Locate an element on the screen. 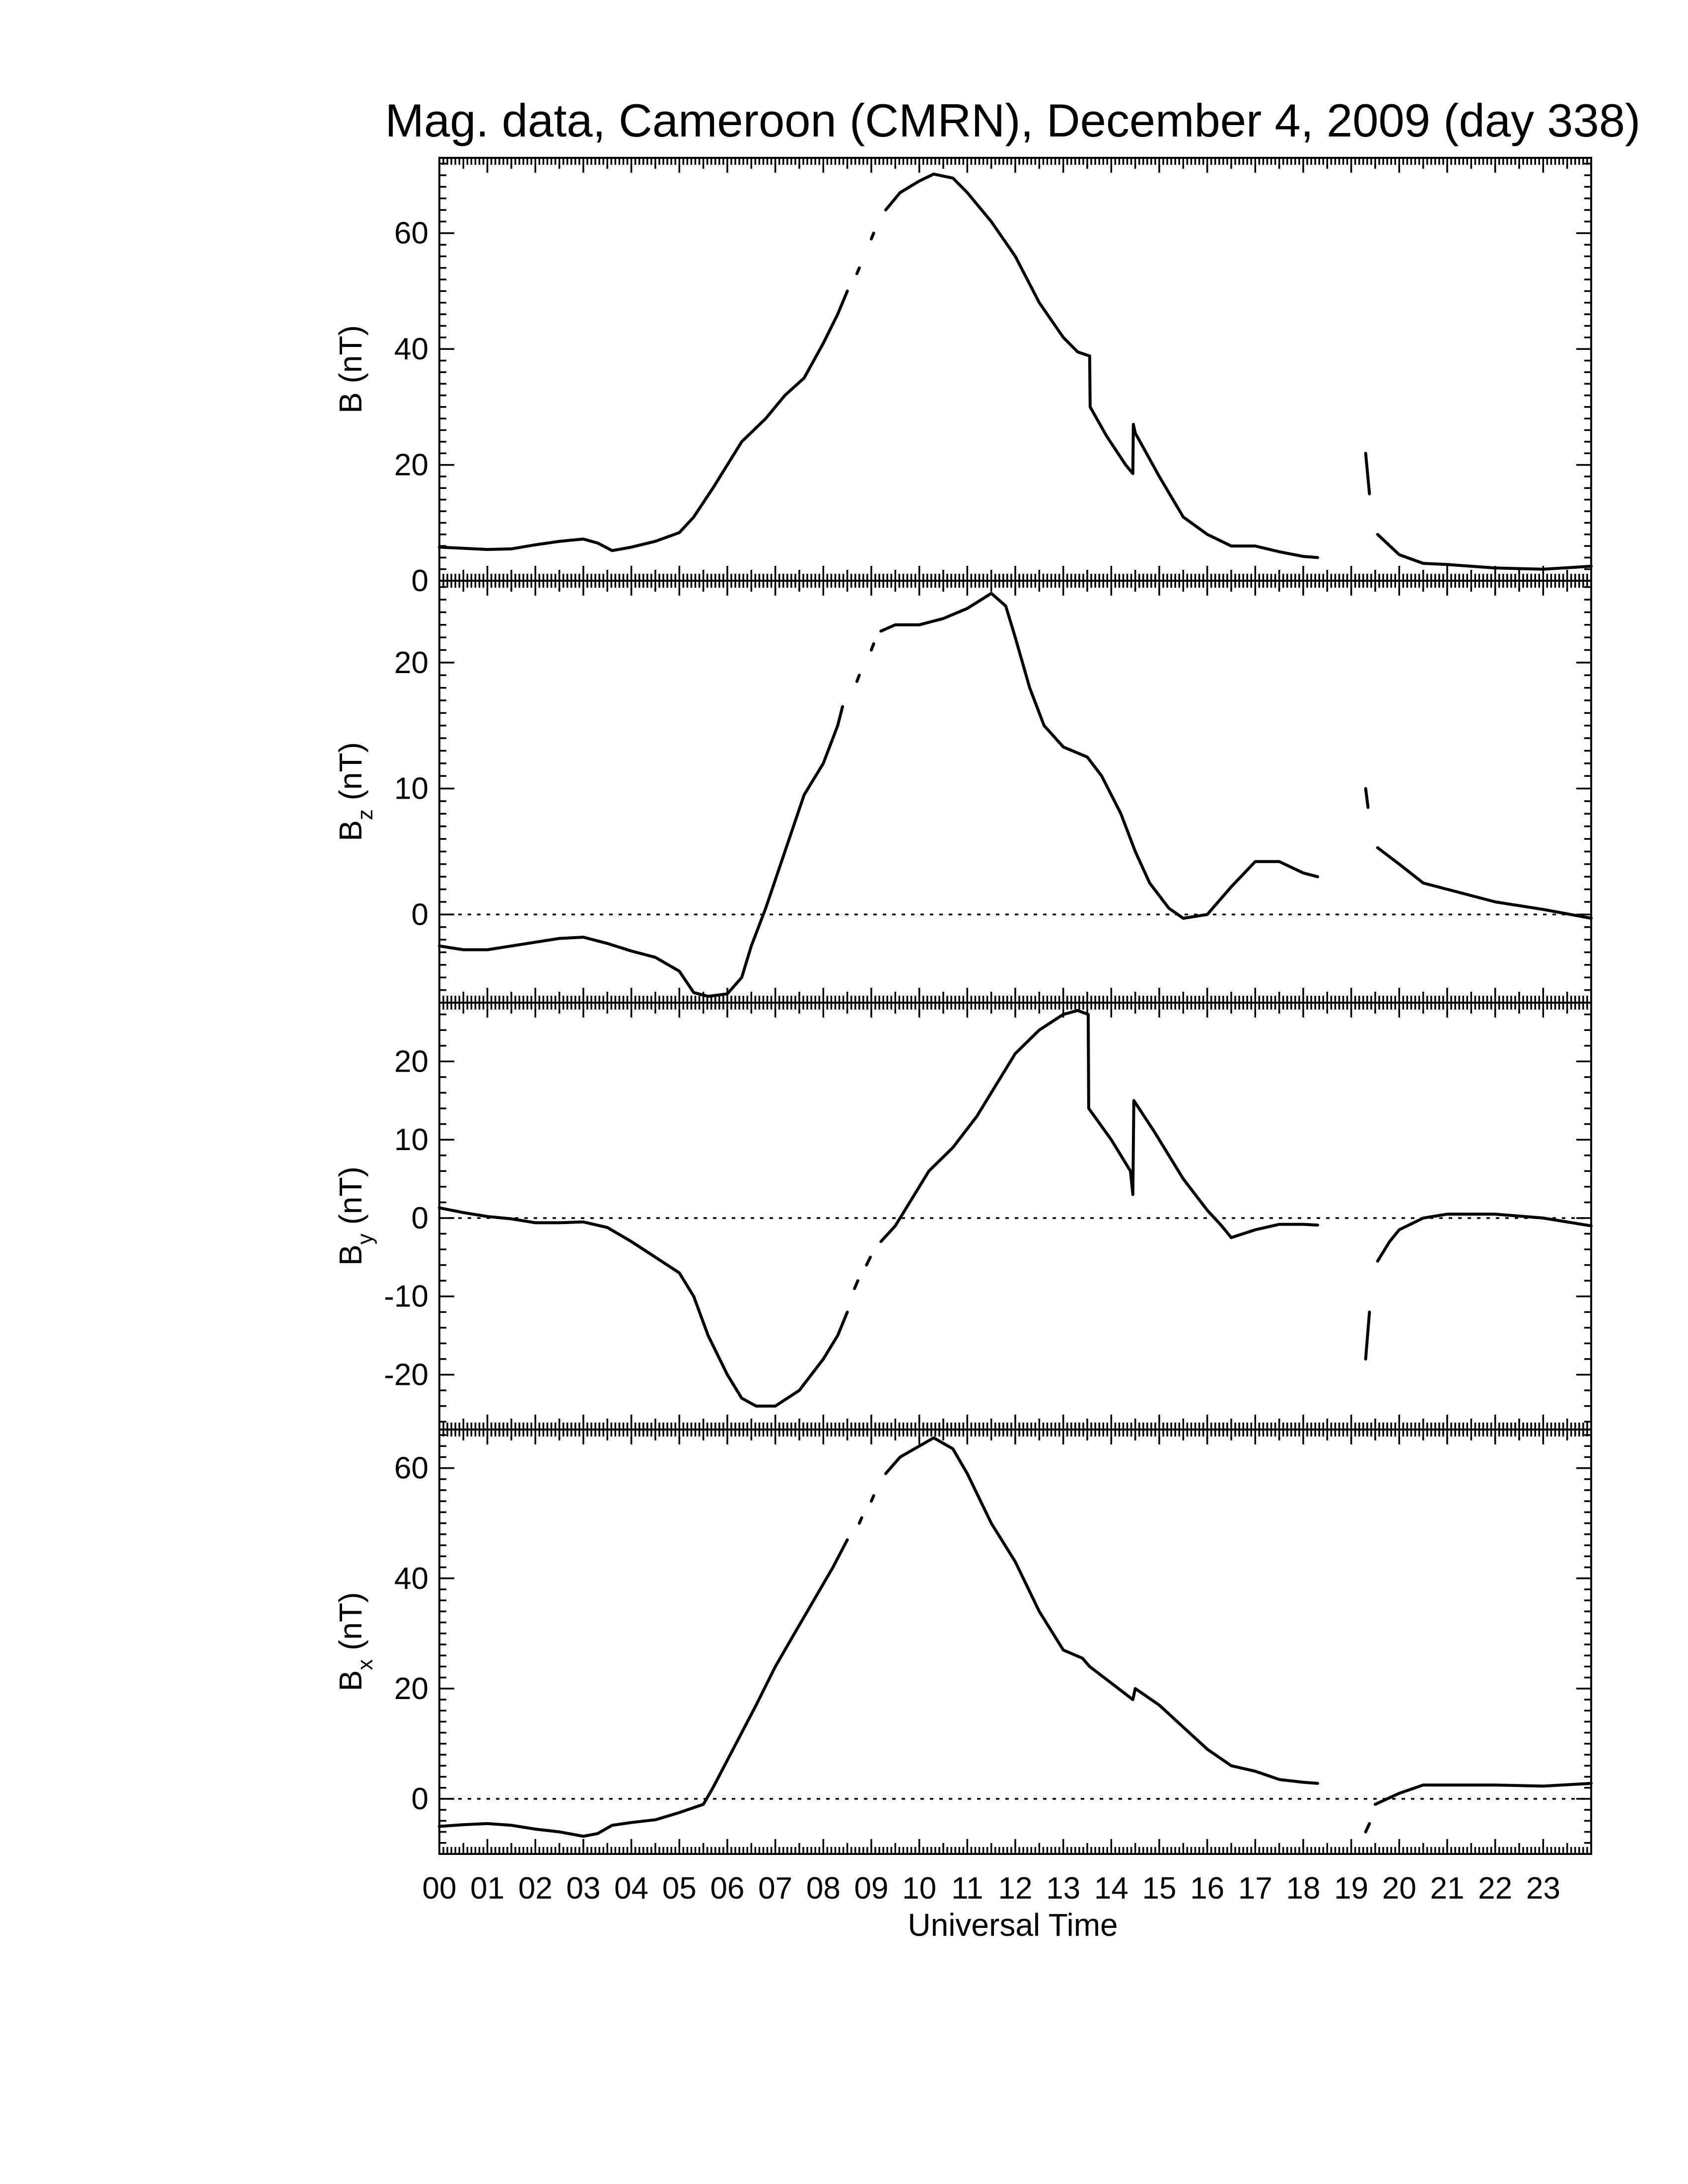 The height and width of the screenshot is (2184, 1688). x-tick-label: 00 is located at coordinates (439, 1888).